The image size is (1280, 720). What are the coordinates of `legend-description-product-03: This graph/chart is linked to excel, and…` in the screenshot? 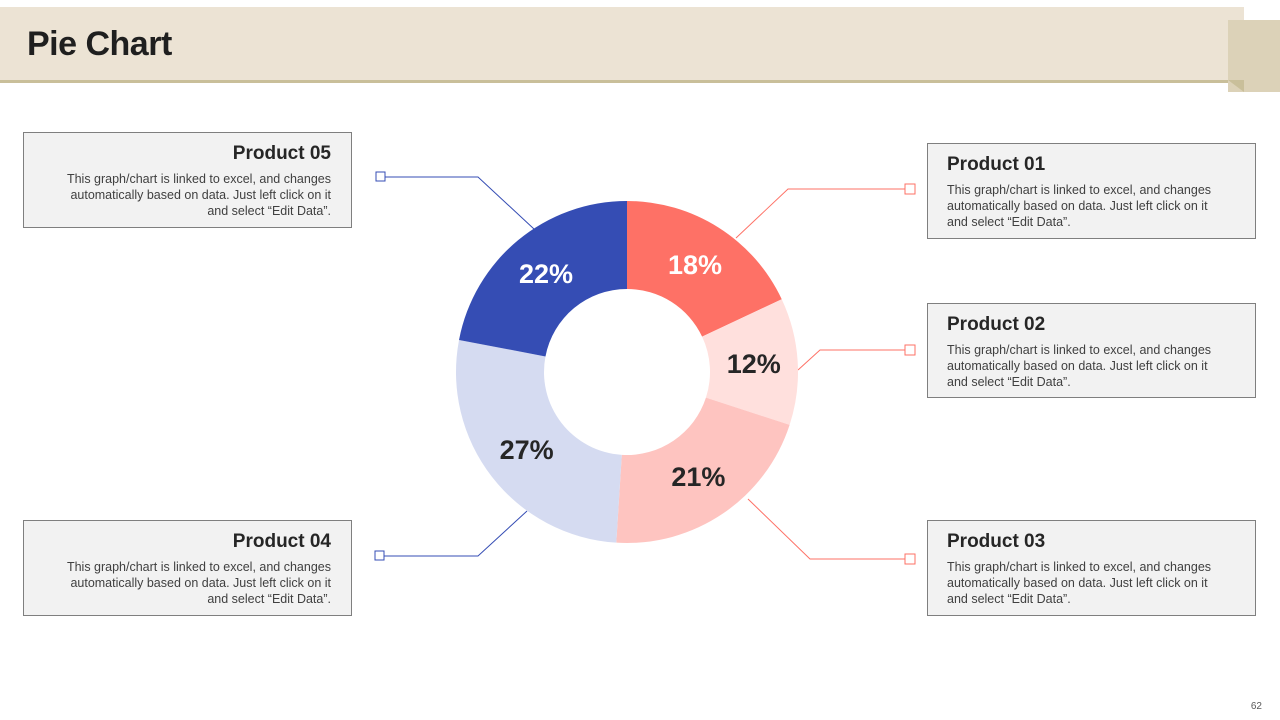 It's located at (1079, 583).